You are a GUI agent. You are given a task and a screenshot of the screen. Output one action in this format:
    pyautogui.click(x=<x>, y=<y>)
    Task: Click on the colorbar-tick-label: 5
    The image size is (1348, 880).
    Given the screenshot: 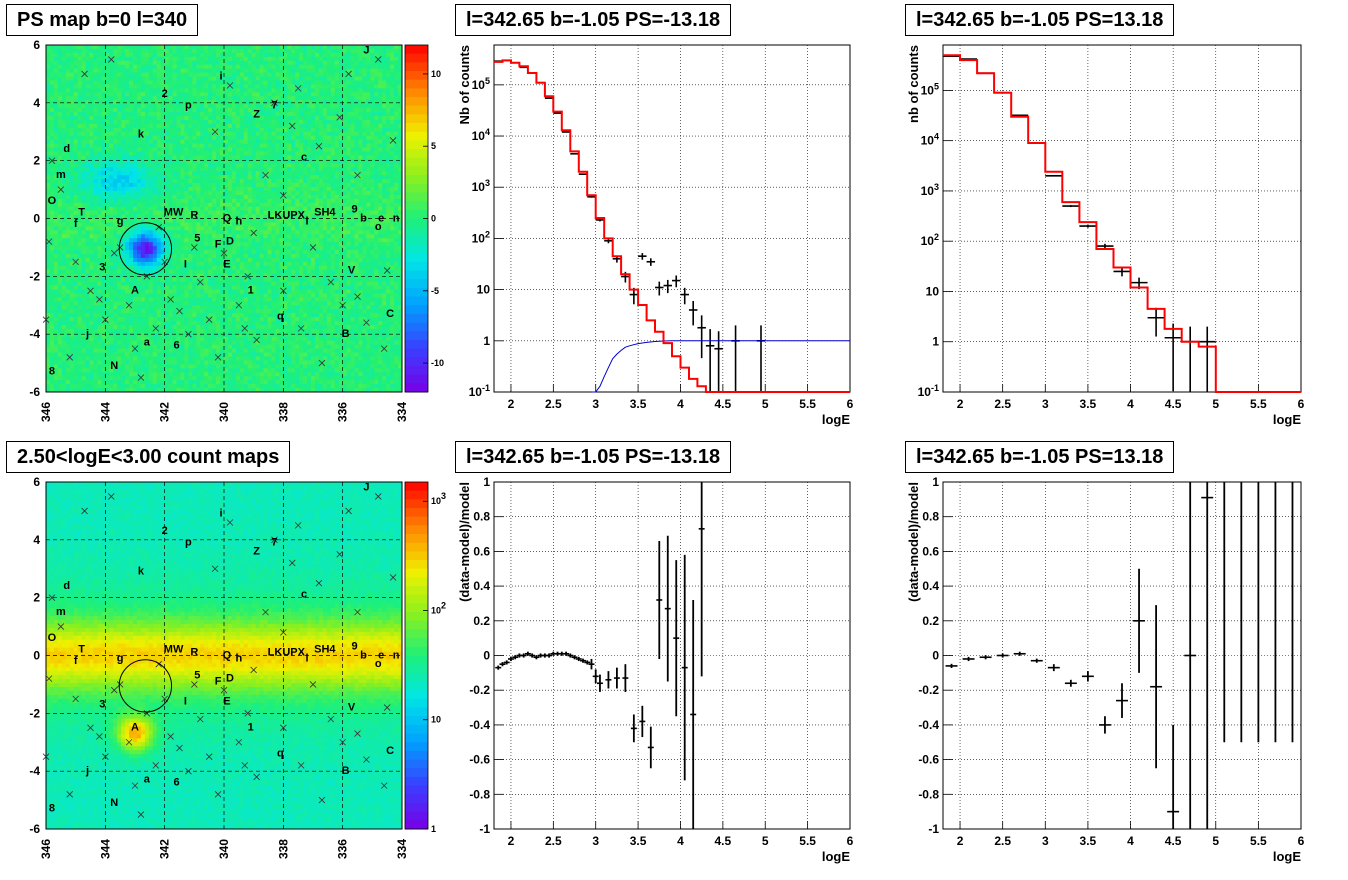 What is the action you would take?
    pyautogui.click(x=433, y=146)
    